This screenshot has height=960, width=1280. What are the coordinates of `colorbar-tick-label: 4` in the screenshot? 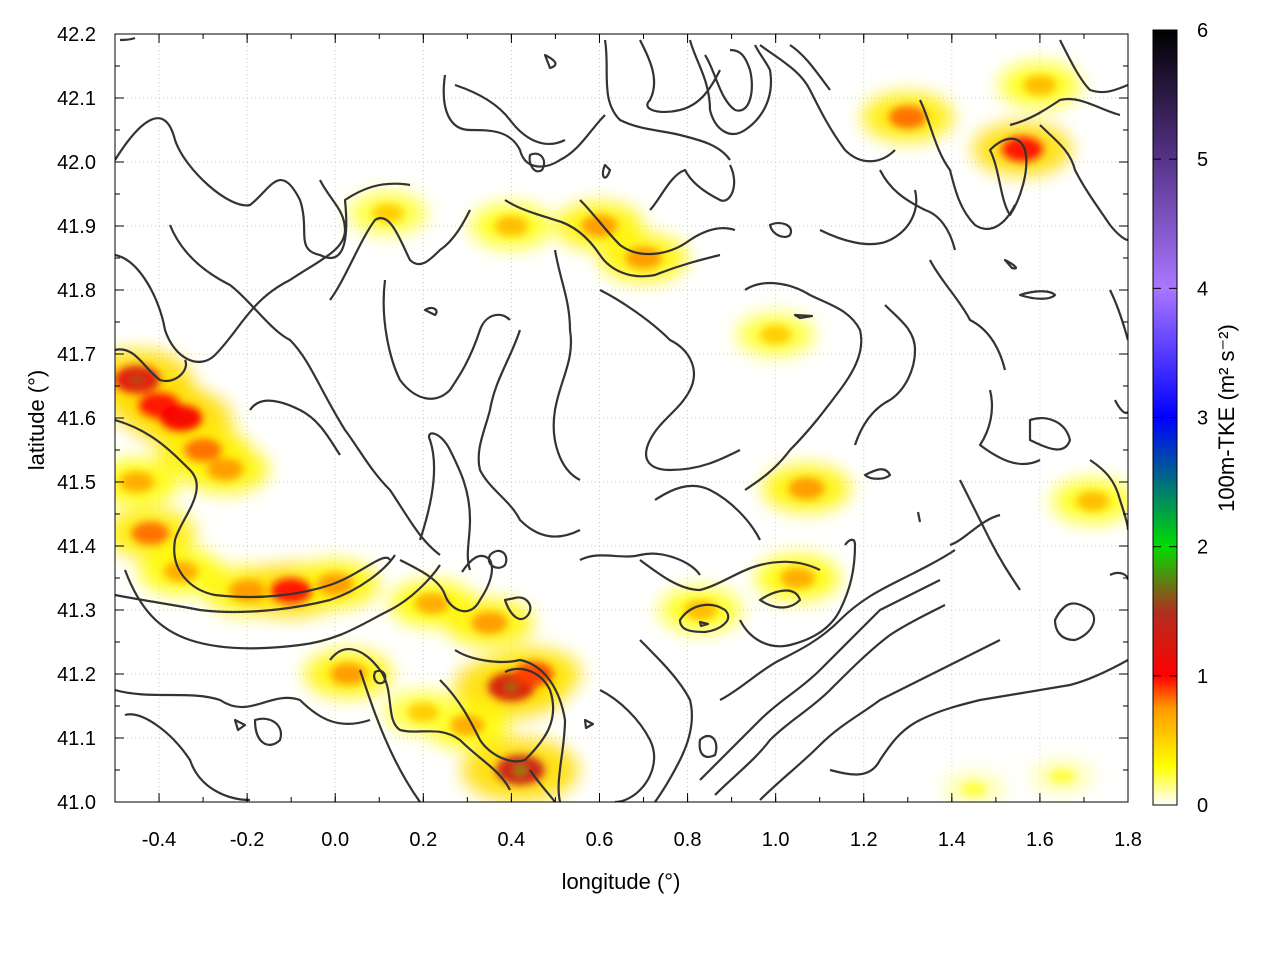 It's located at (1202, 289).